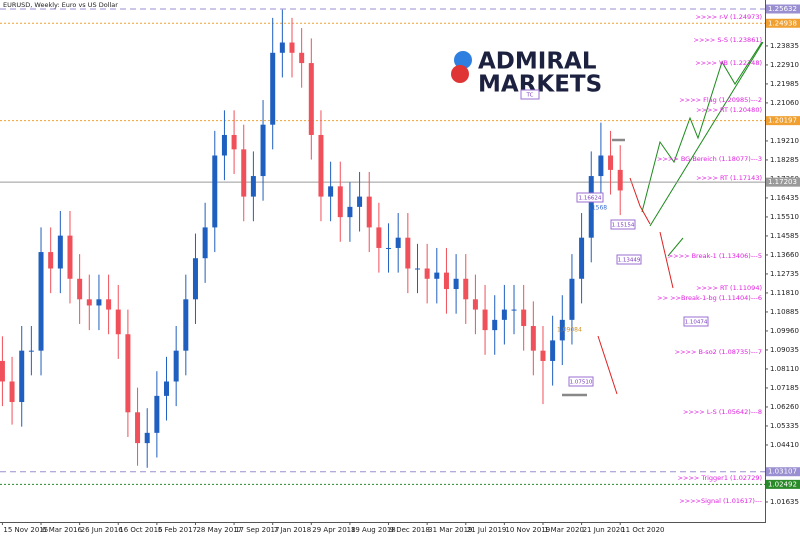  I want to click on level-annotation: >>>> L-S (1.05642)---8, so click(722, 412).